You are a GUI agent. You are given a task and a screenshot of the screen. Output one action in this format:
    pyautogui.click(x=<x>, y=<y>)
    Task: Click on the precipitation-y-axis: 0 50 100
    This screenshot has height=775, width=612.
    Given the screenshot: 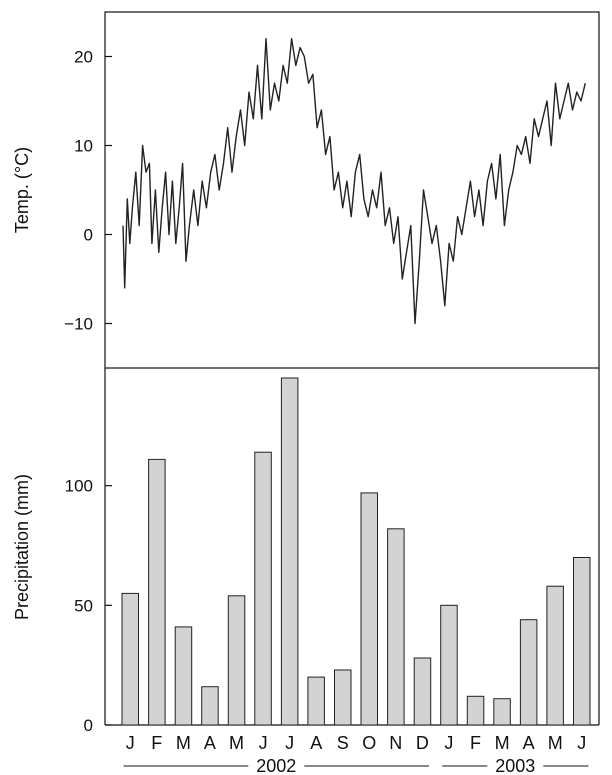 What is the action you would take?
    pyautogui.click(x=88, y=606)
    